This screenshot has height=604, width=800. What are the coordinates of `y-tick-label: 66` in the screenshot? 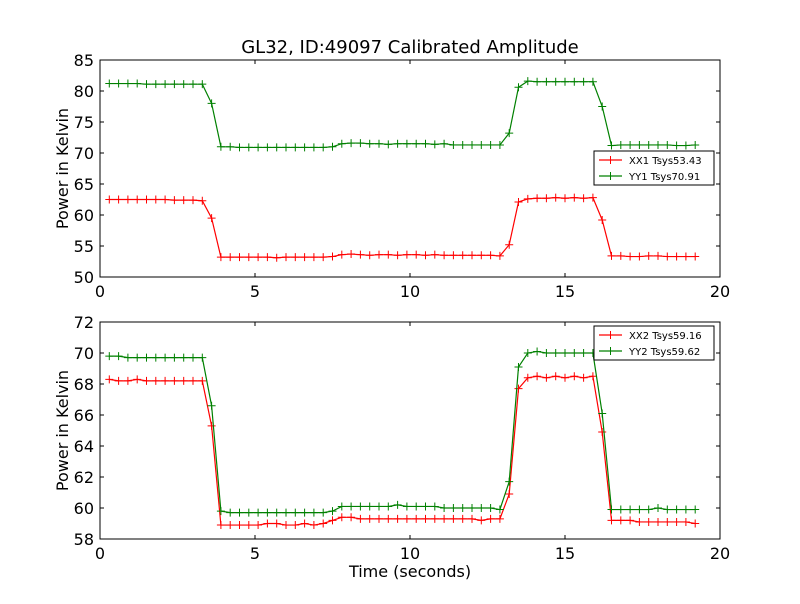 It's located at (84, 415).